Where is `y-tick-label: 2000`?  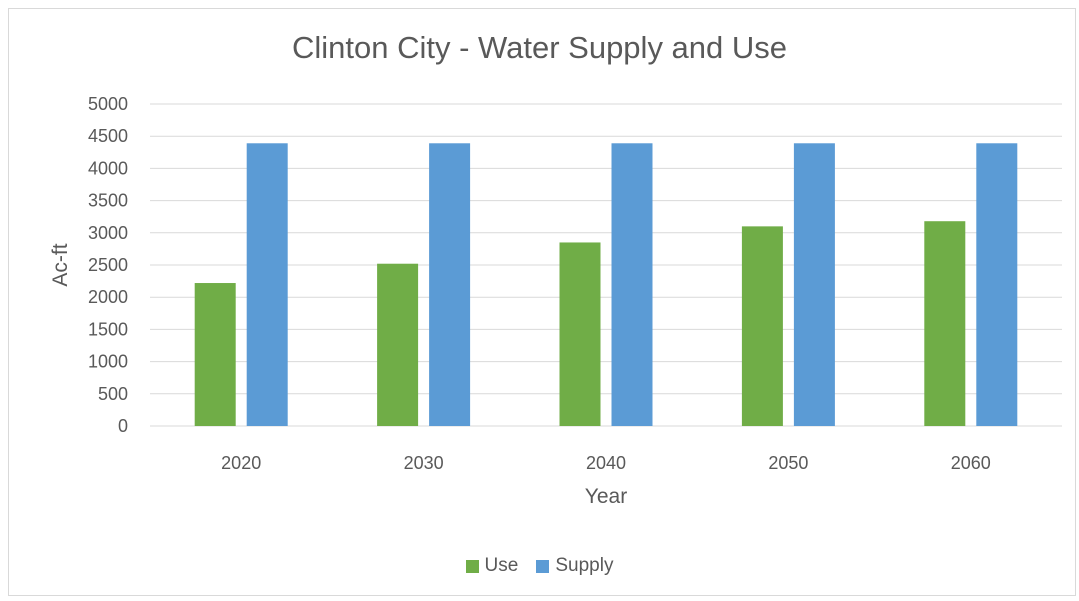
y-tick-label: 2000 is located at coordinates (108, 297).